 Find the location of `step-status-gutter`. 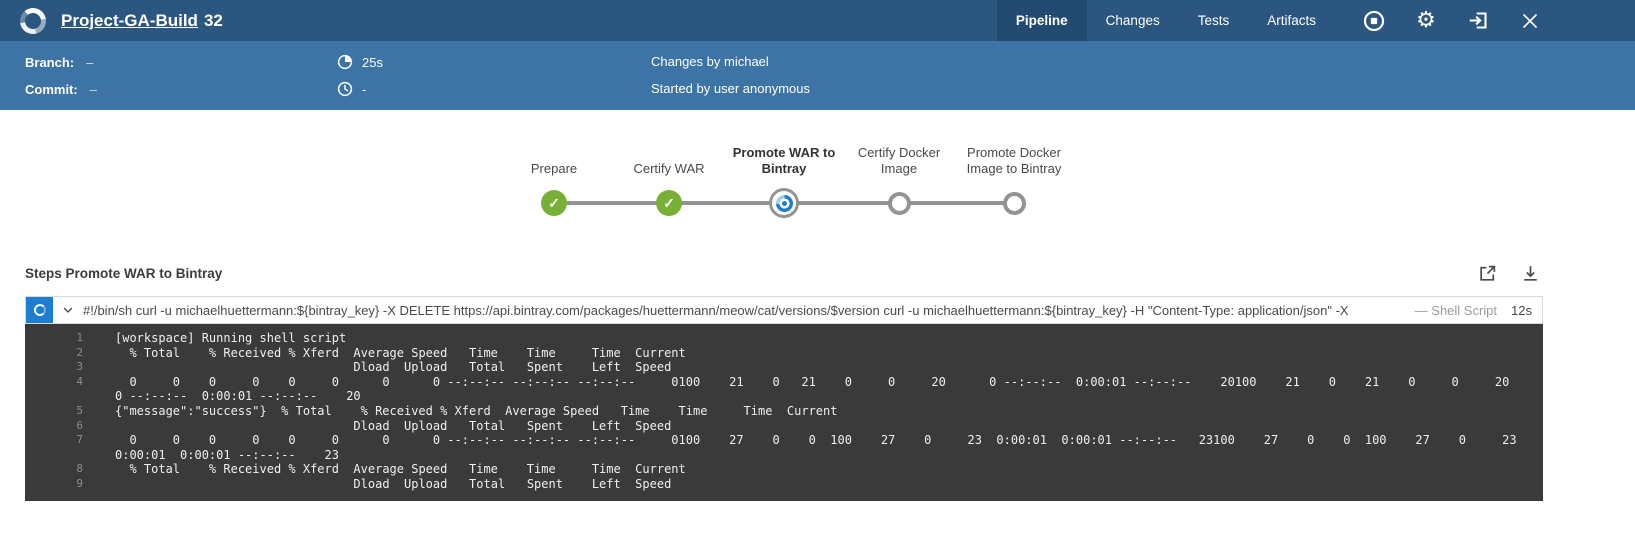

step-status-gutter is located at coordinates (39, 310).